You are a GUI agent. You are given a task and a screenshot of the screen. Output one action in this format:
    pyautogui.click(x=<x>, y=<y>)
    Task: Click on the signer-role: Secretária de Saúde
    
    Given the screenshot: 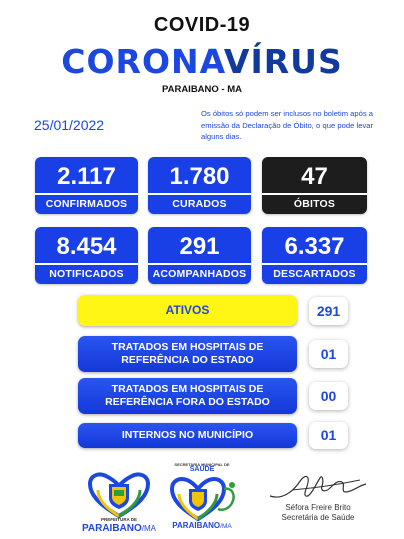 What is the action you would take?
    pyautogui.click(x=318, y=517)
    